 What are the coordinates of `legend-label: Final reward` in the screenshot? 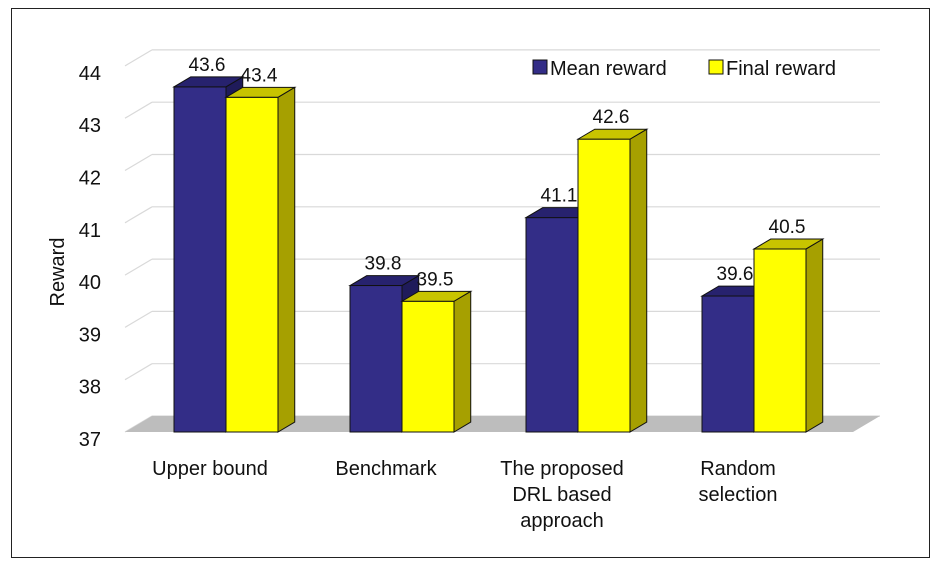 It's located at (781, 69).